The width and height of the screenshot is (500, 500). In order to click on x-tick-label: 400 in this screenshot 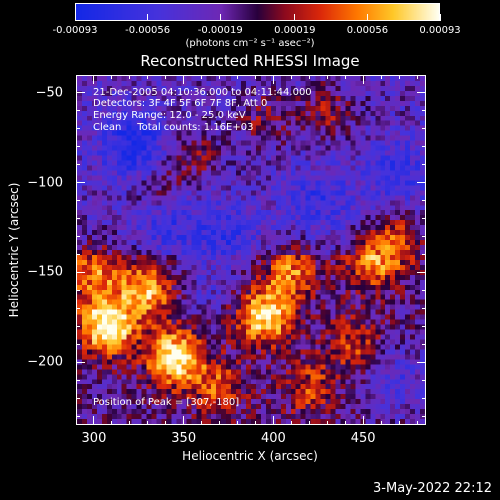, I will do `click(273, 438)`.